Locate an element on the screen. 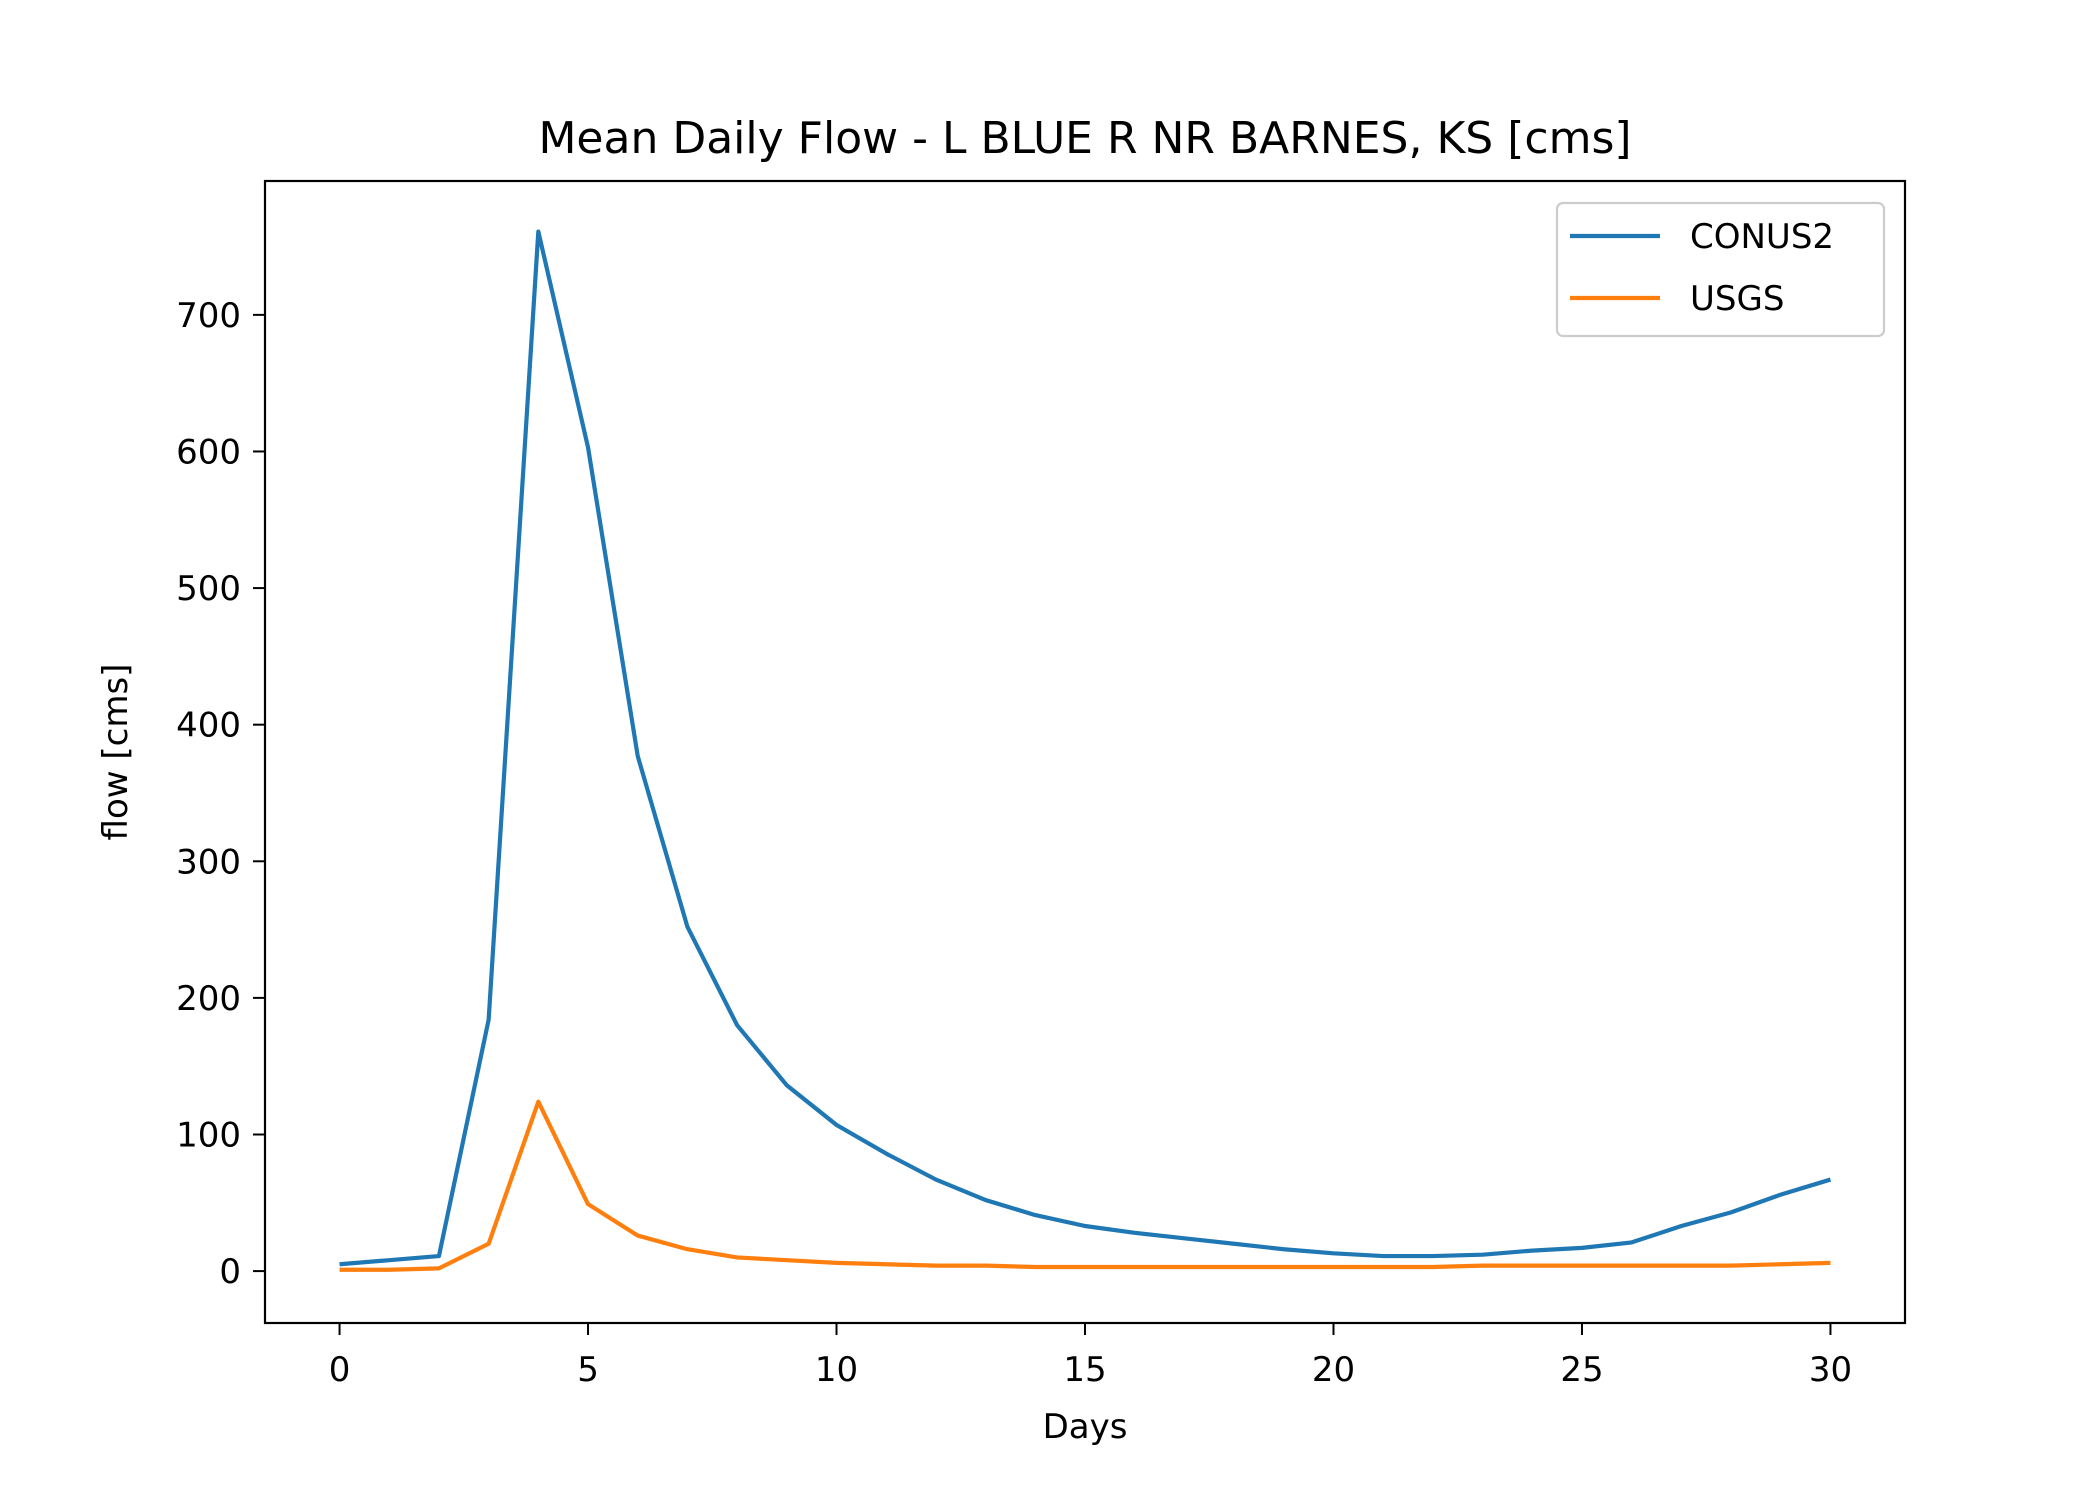 The height and width of the screenshot is (1500, 2100). legend: CONUS2 USGS is located at coordinates (1720, 269).